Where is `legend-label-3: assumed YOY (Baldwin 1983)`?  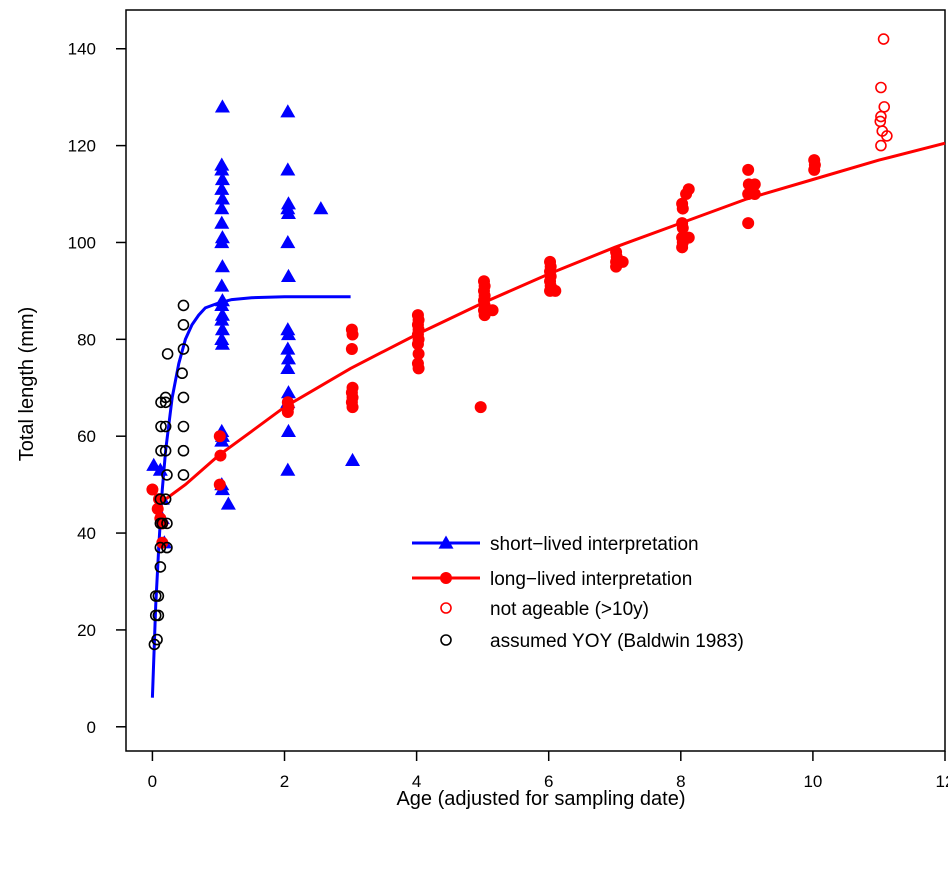 legend-label-3: assumed YOY (Baldwin 1983) is located at coordinates (617, 641).